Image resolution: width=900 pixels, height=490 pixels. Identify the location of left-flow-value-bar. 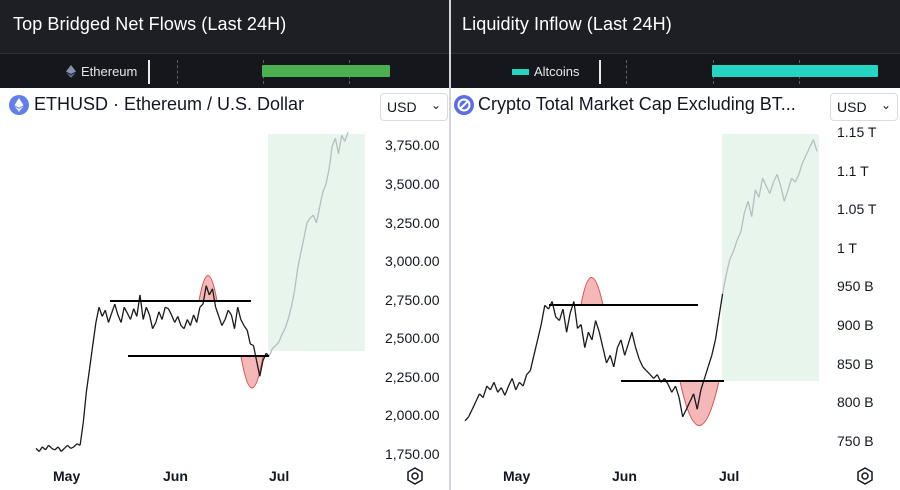
(326, 71).